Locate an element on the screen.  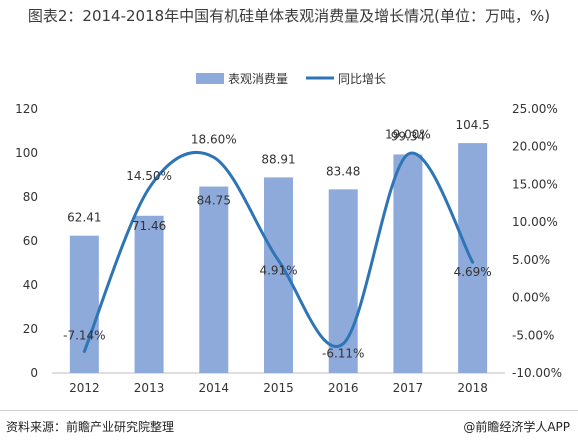
source-note: 资料来源：前瞻产业研究院整理 is located at coordinates (90, 427).